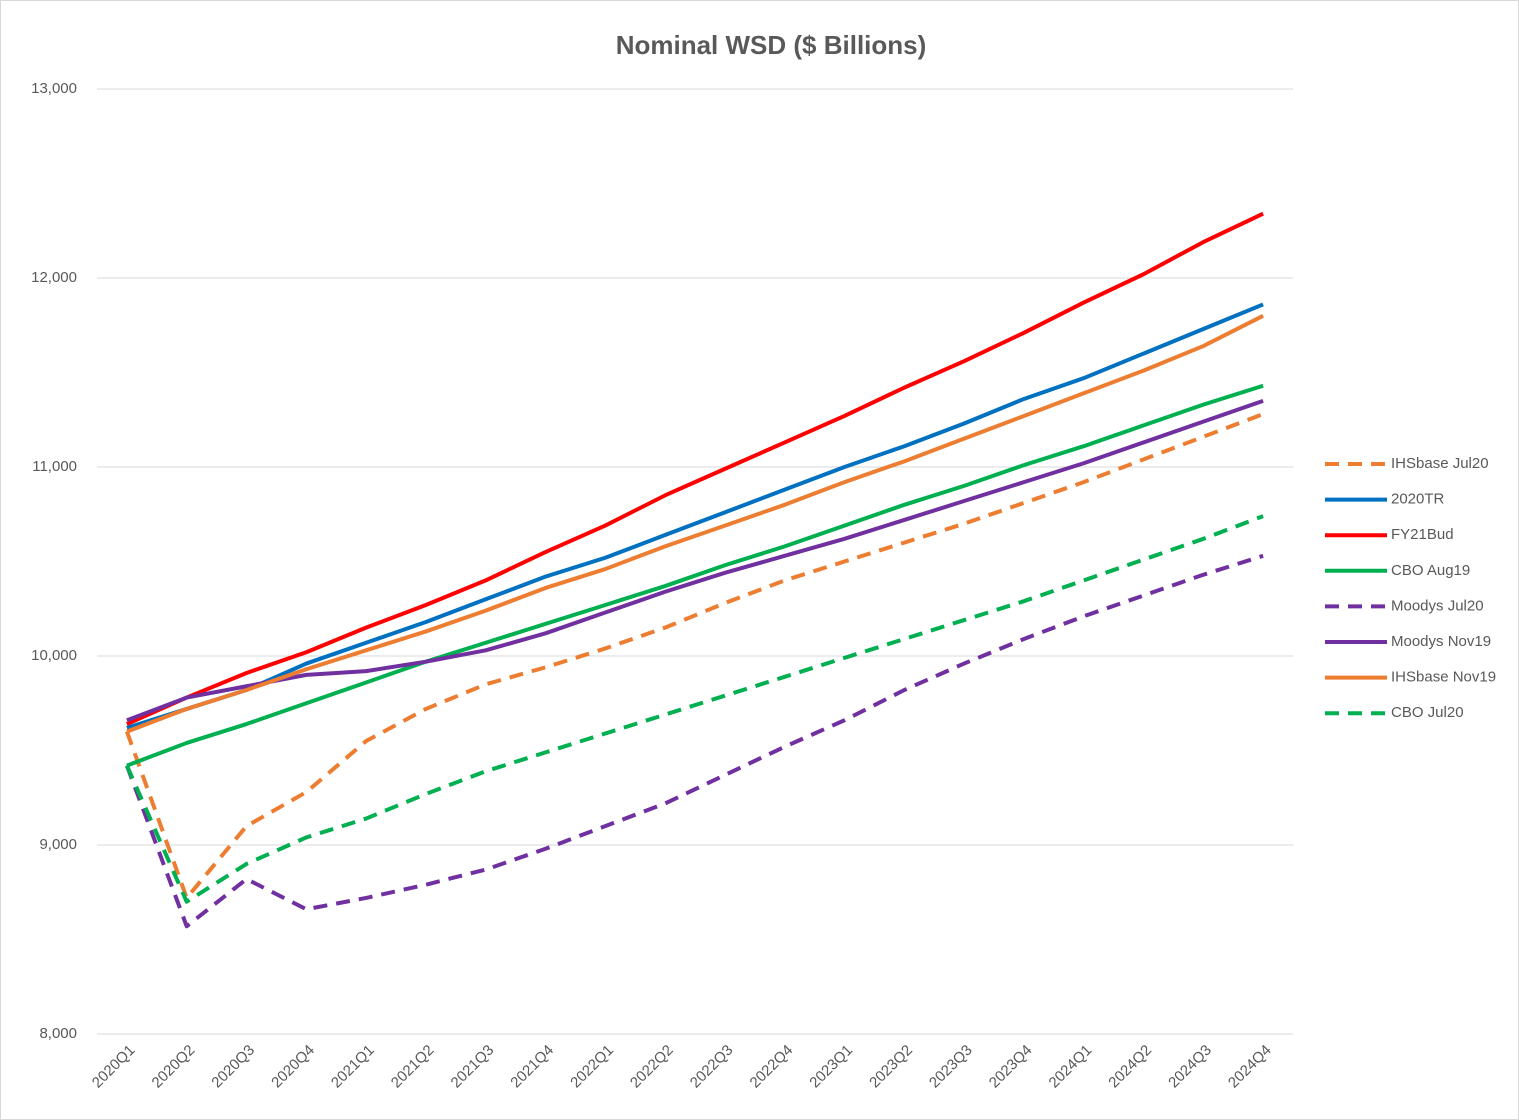  I want to click on legend-label: CBO Aug19, so click(1430, 570).